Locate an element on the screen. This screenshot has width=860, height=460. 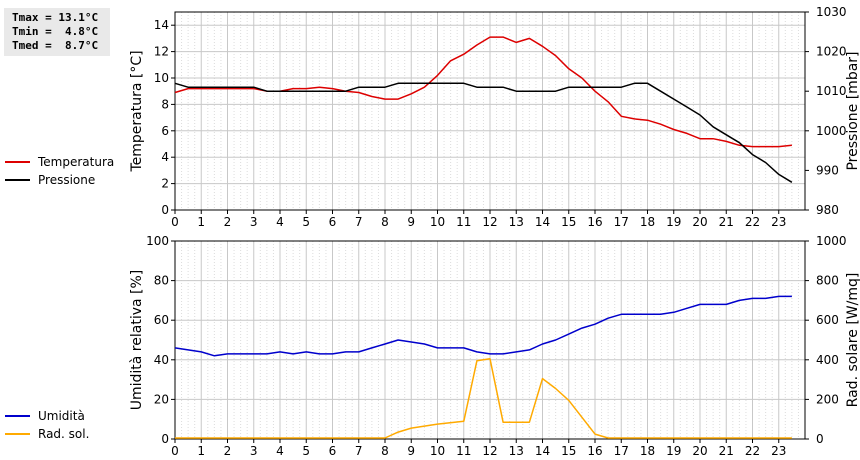
y-tick-label-left: 6 is located at coordinates (165, 131).